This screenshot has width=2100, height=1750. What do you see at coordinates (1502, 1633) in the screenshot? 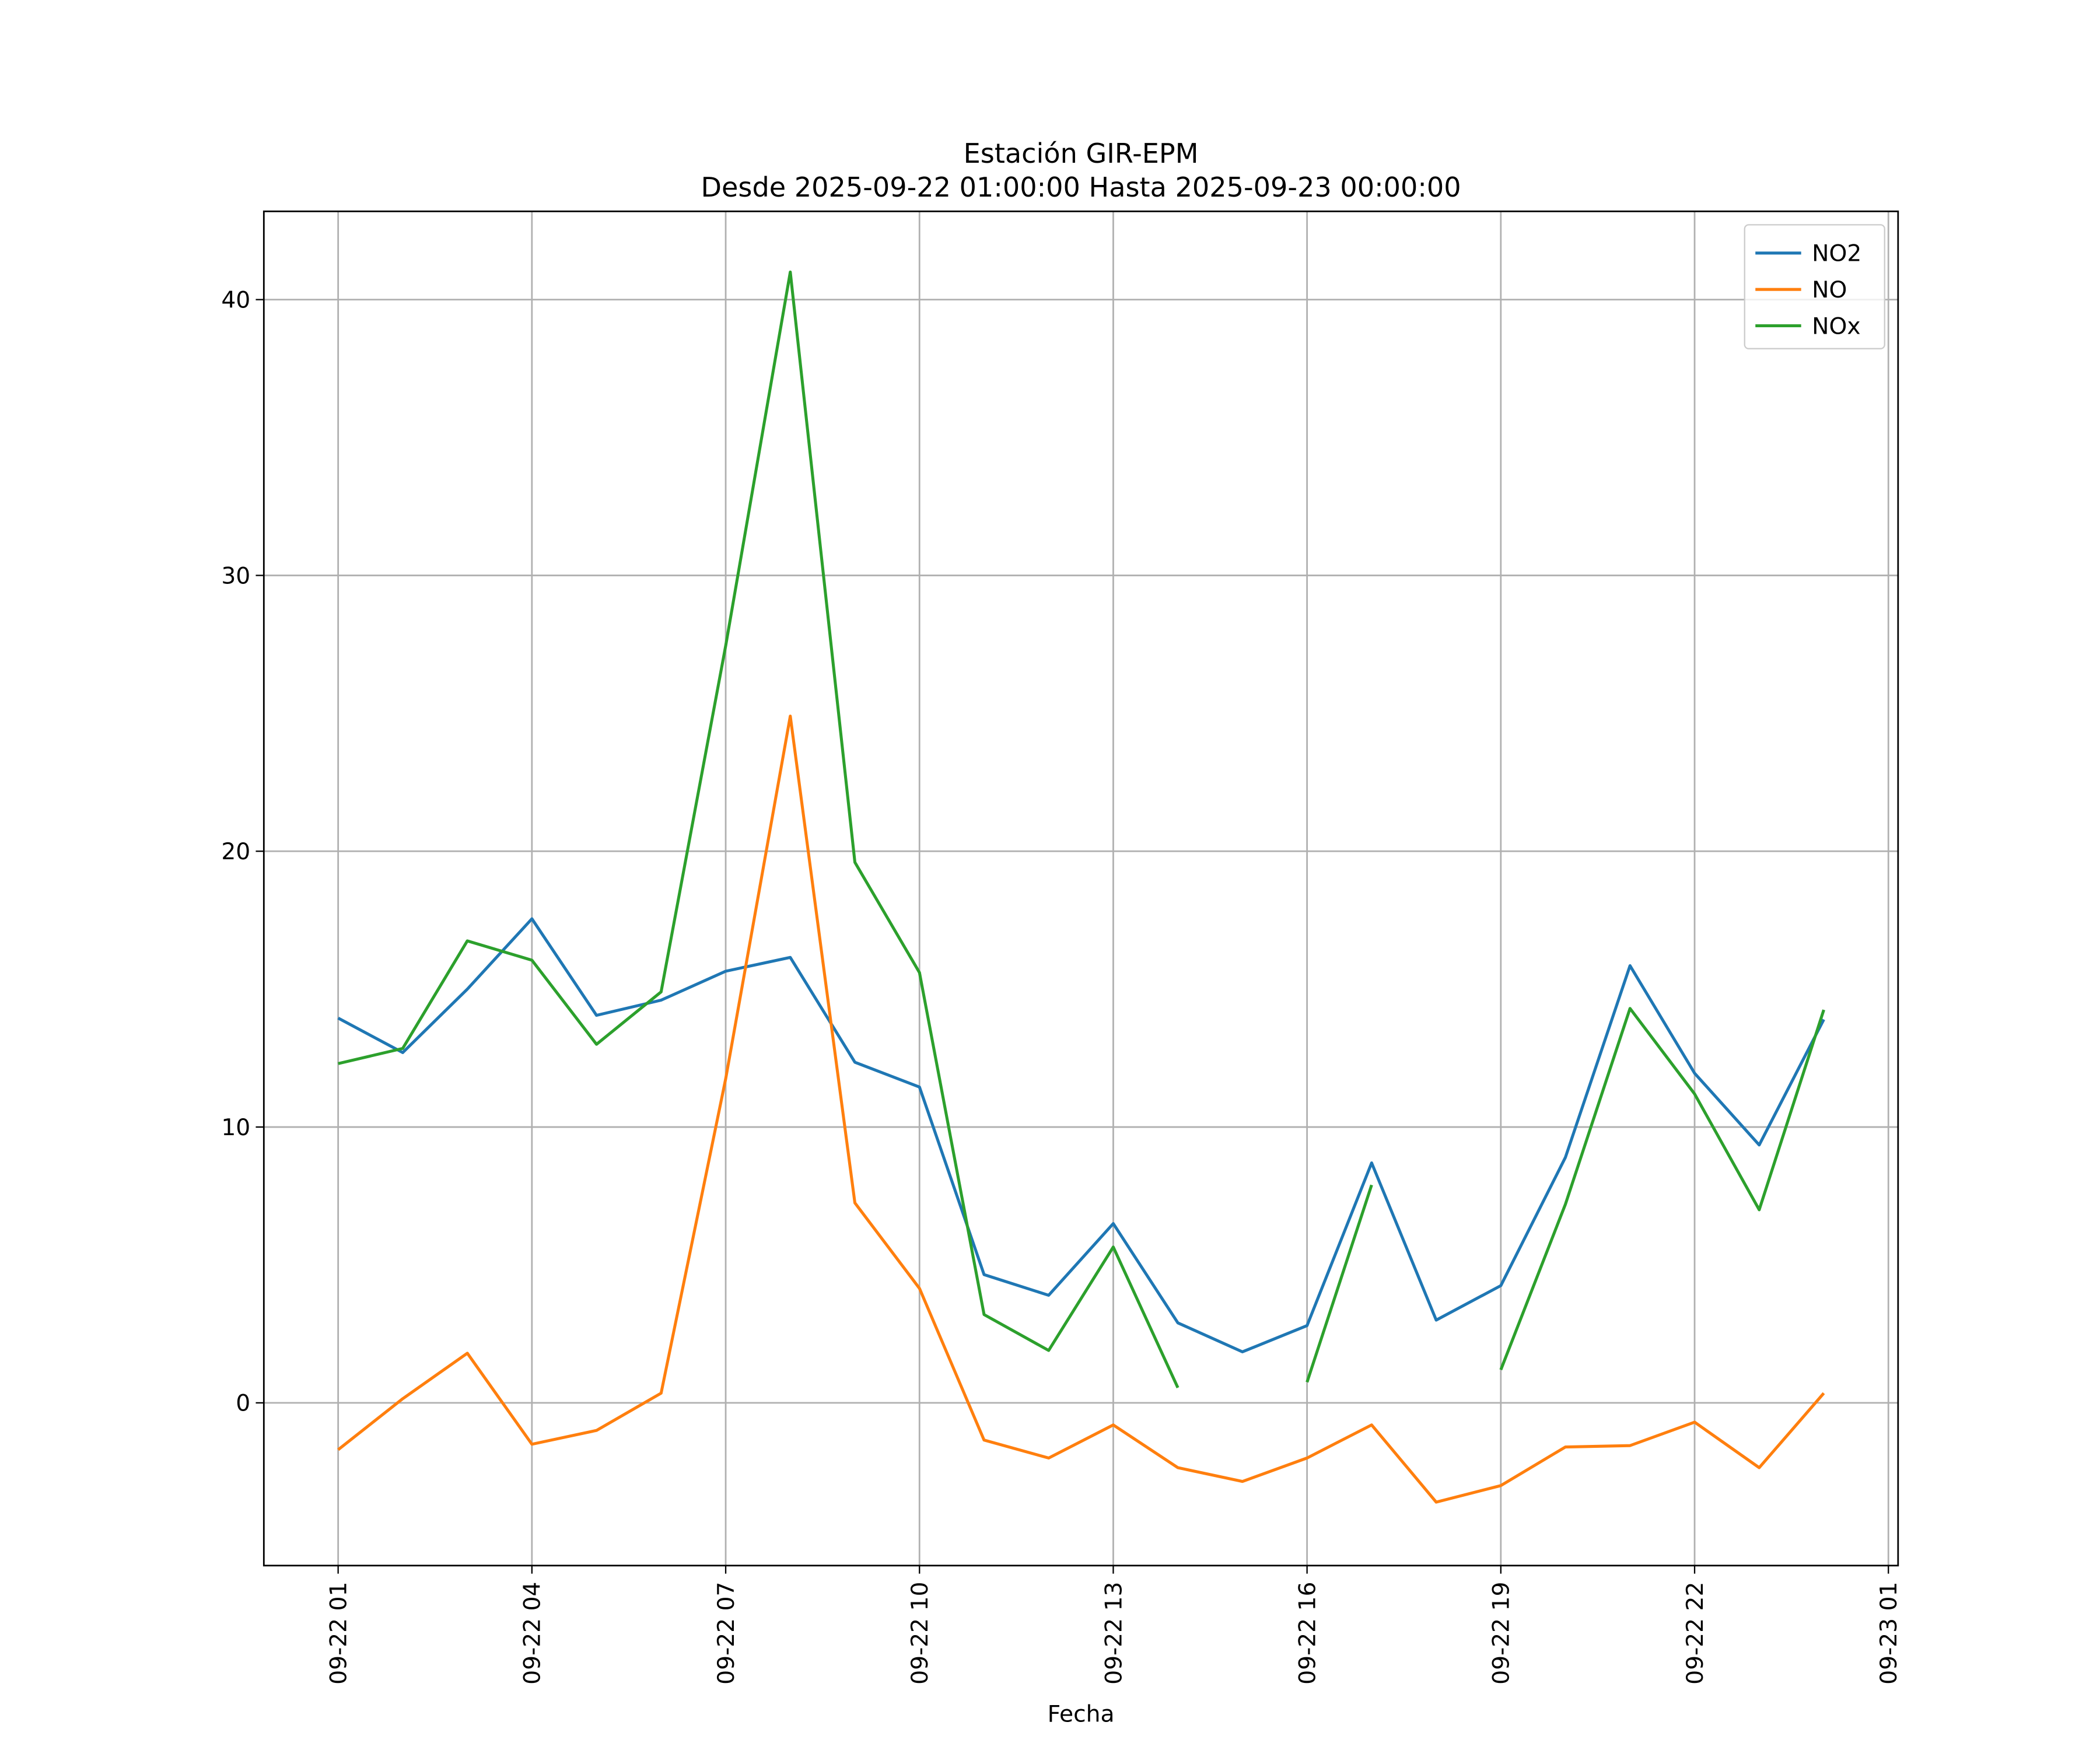
I see `x-tick-label: 09-22 19` at bounding box center [1502, 1633].